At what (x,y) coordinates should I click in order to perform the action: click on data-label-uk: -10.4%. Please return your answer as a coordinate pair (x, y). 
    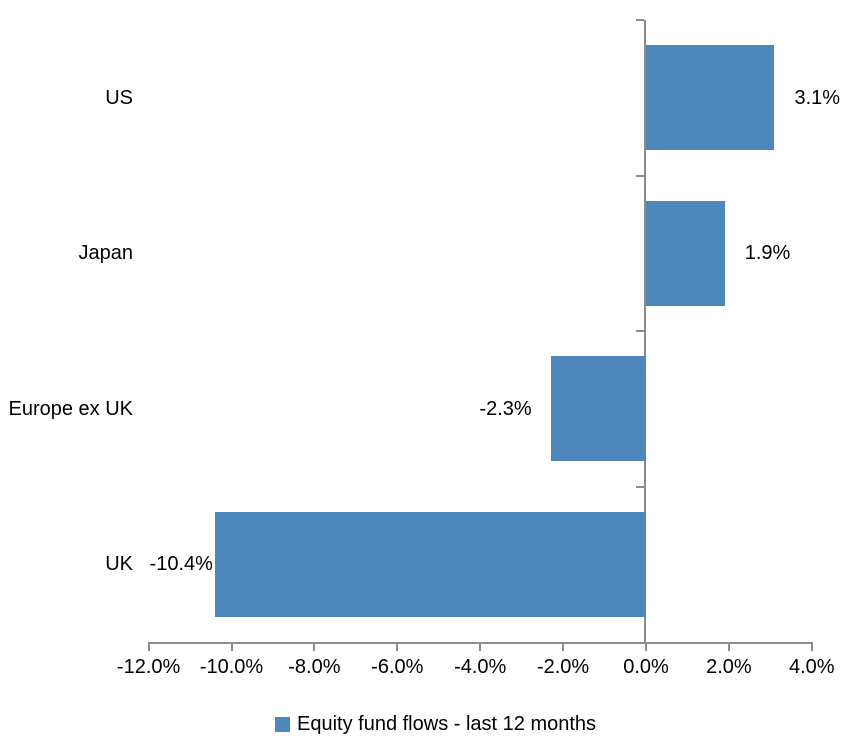
    Looking at the image, I should click on (181, 564).